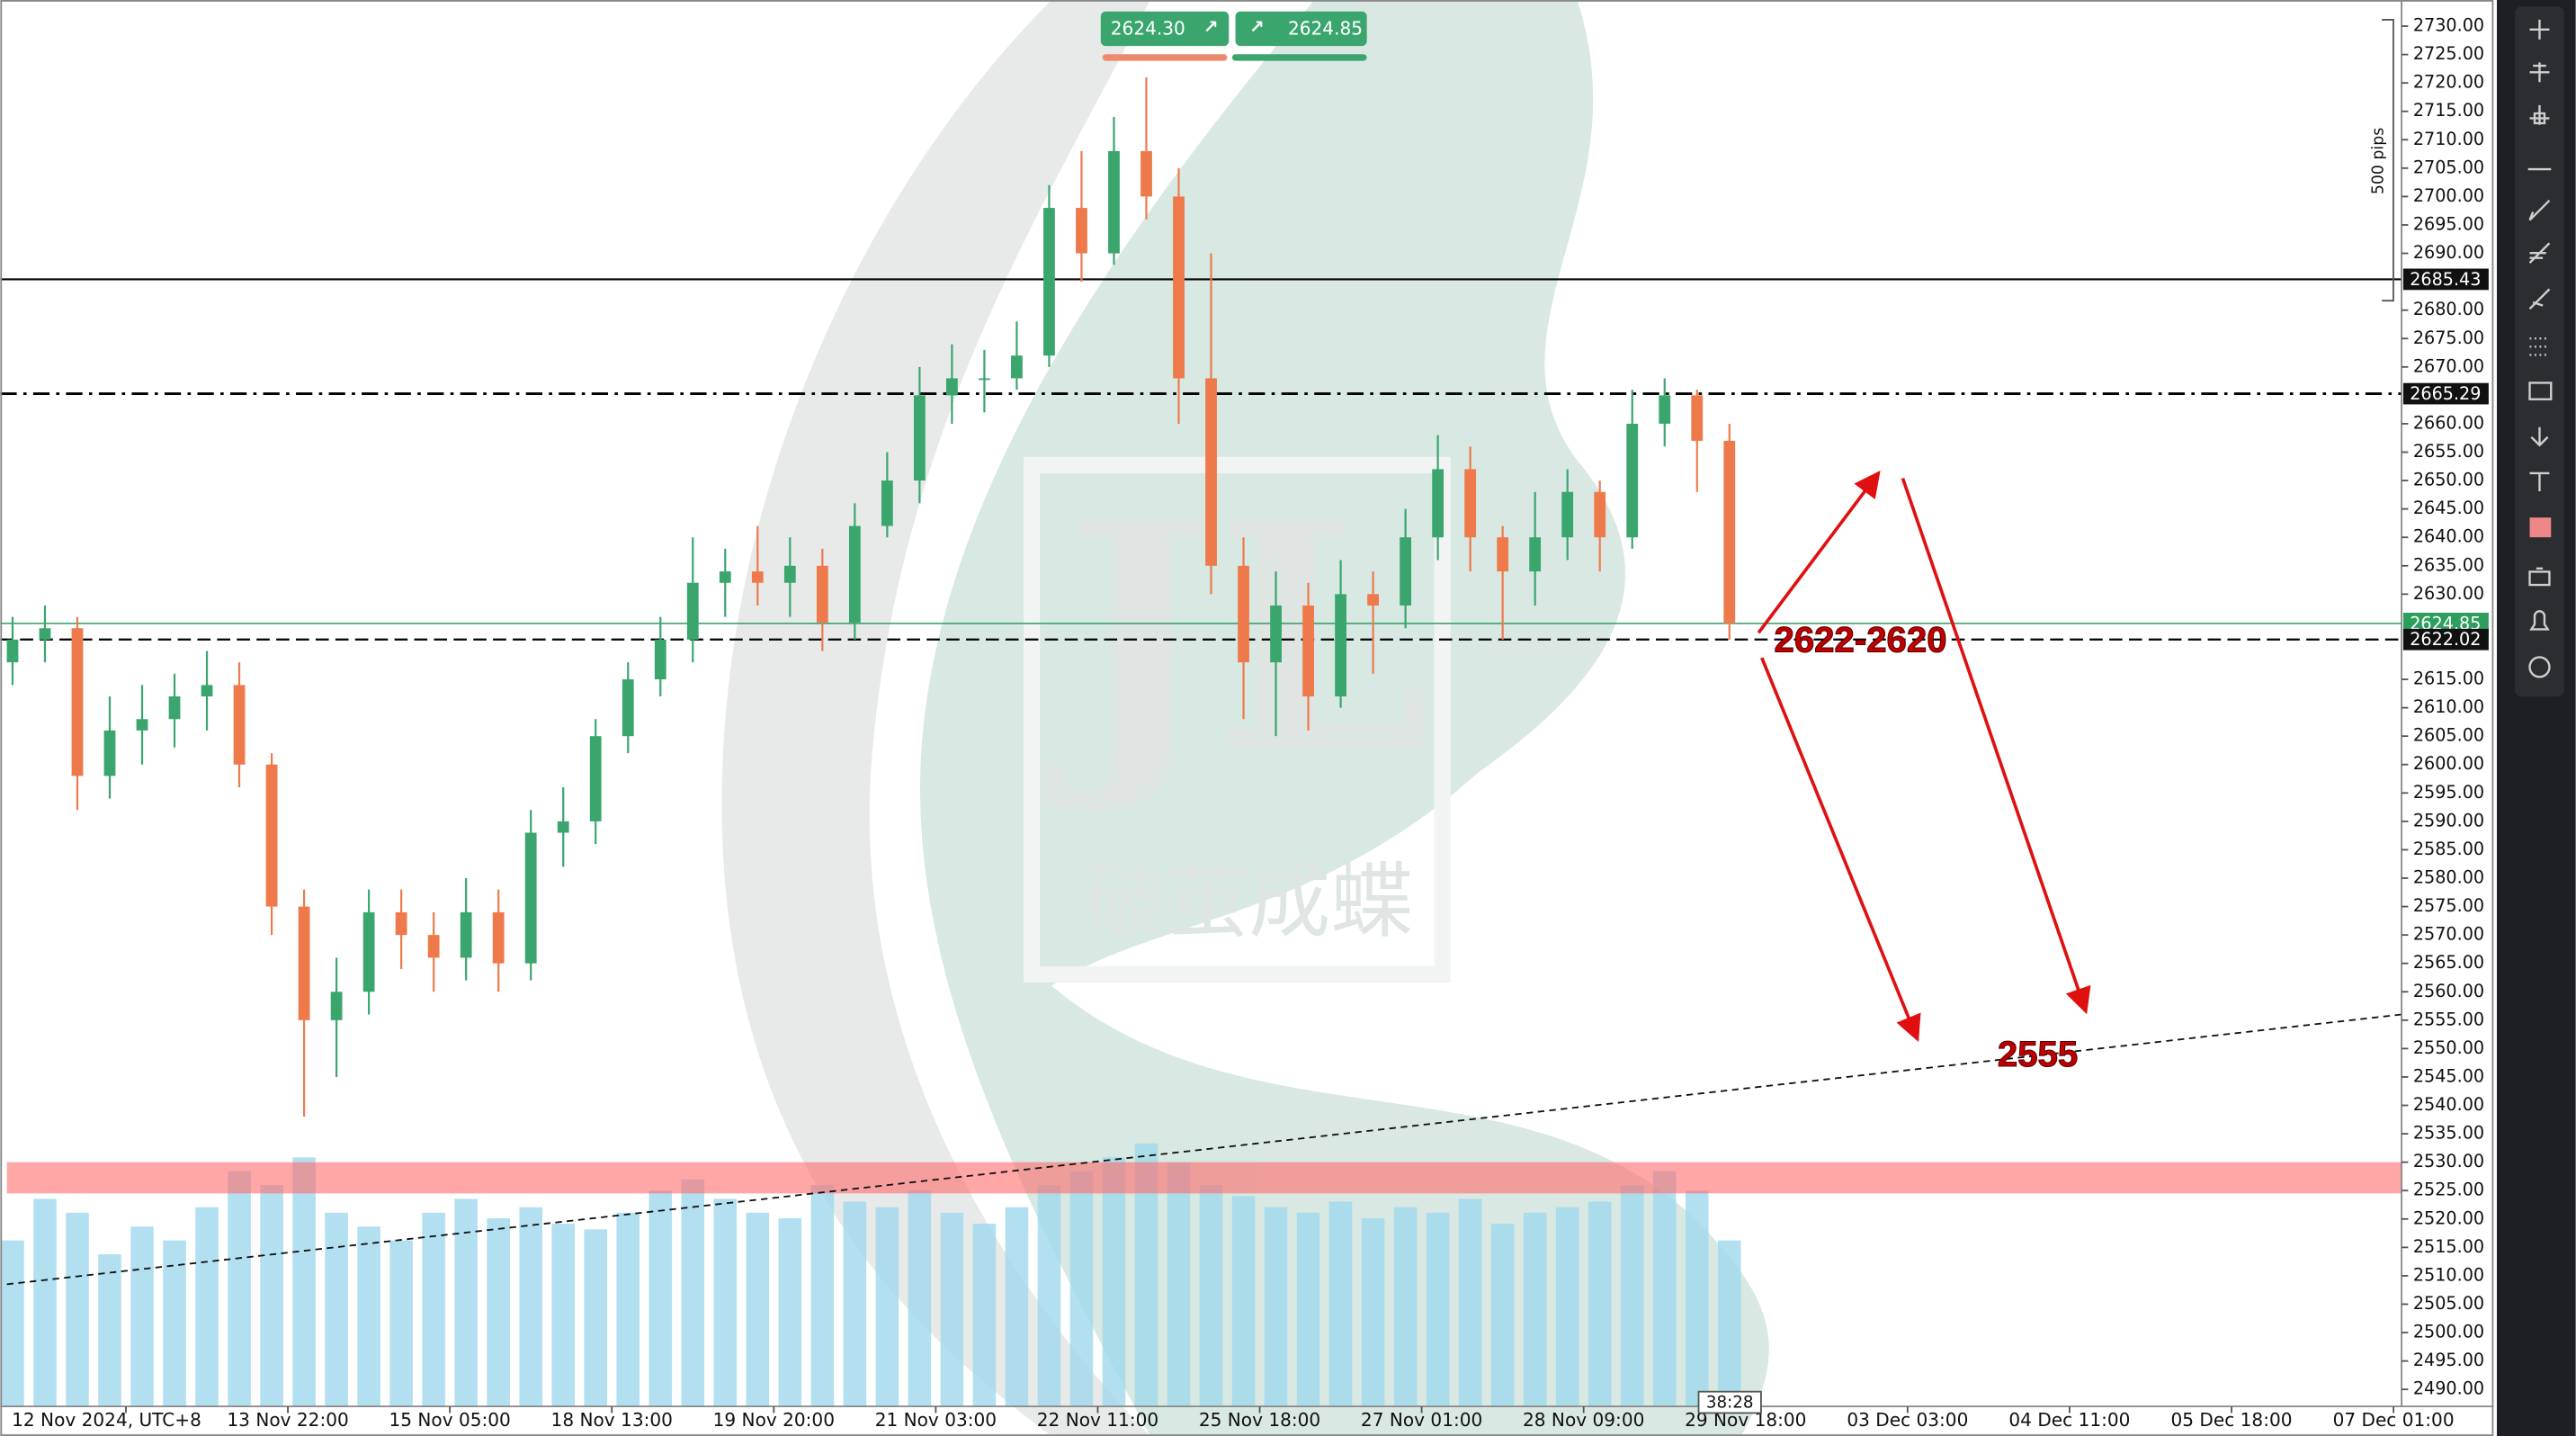 Image resolution: width=2576 pixels, height=1436 pixels. What do you see at coordinates (1421, 1420) in the screenshot?
I see `x-tick-label: 27 Nov 01:00` at bounding box center [1421, 1420].